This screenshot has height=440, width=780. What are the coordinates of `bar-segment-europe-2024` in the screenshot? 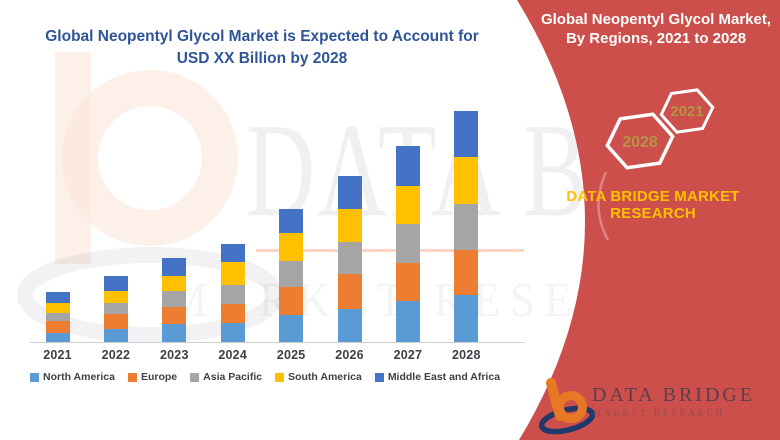 It's located at (232, 313).